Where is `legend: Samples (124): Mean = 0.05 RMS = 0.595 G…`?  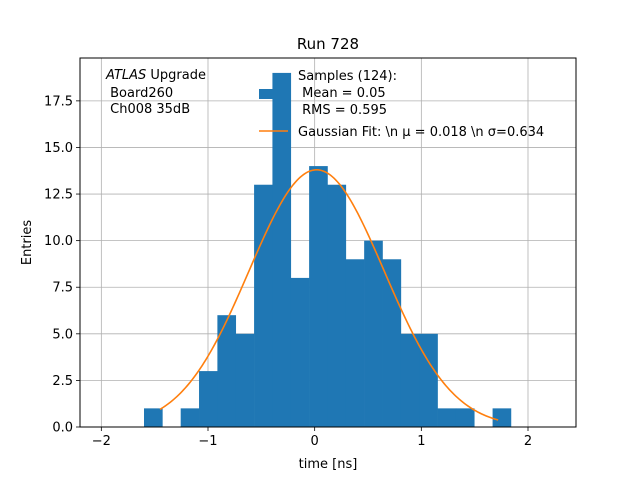 legend: Samples (124): Mean = 0.05 RMS = 0.595 G… is located at coordinates (401, 104).